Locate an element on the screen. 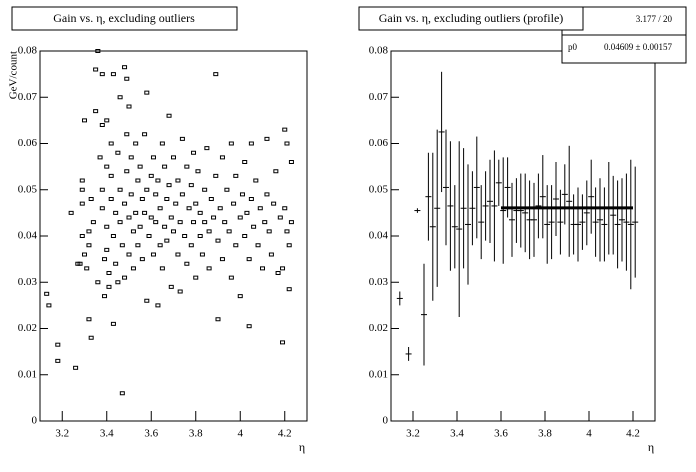 This screenshot has width=696, height=472. y-tick-label: 0.06 is located at coordinates (379, 143).